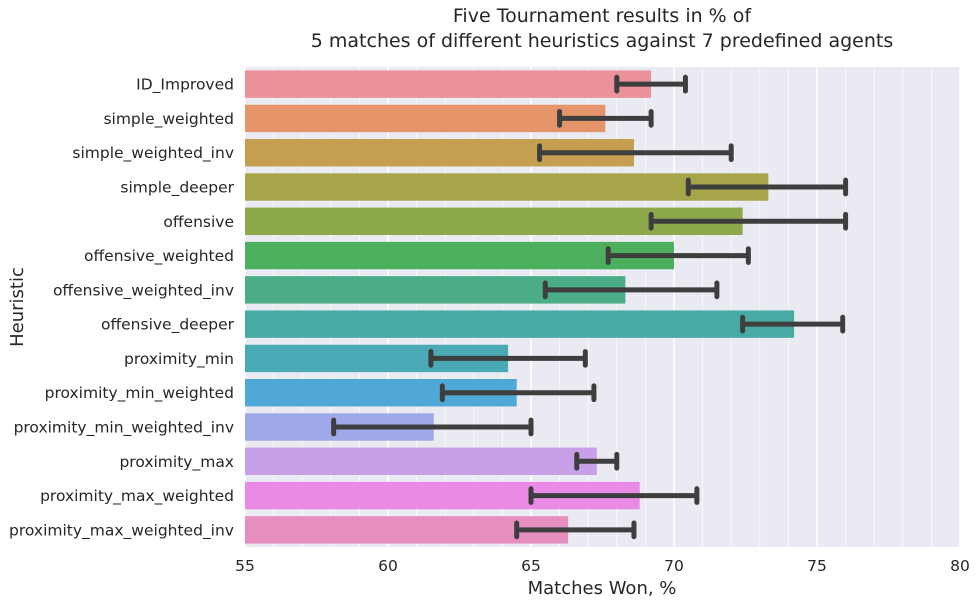  What do you see at coordinates (674, 566) in the screenshot?
I see `x-tick-label: 70` at bounding box center [674, 566].